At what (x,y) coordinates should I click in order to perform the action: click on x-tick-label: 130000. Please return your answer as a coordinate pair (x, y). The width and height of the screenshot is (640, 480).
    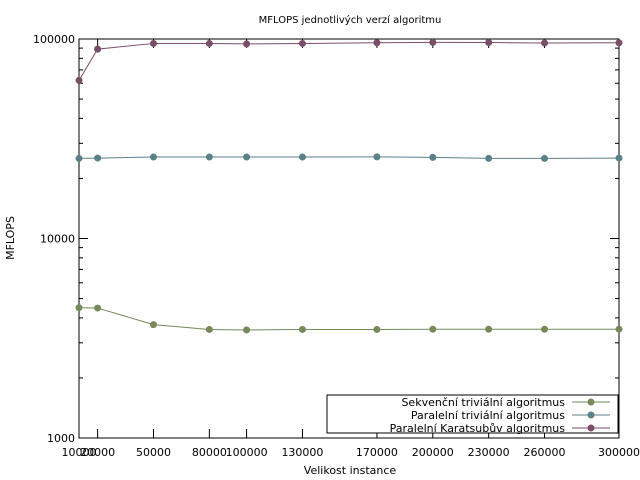
    Looking at the image, I should click on (302, 452).